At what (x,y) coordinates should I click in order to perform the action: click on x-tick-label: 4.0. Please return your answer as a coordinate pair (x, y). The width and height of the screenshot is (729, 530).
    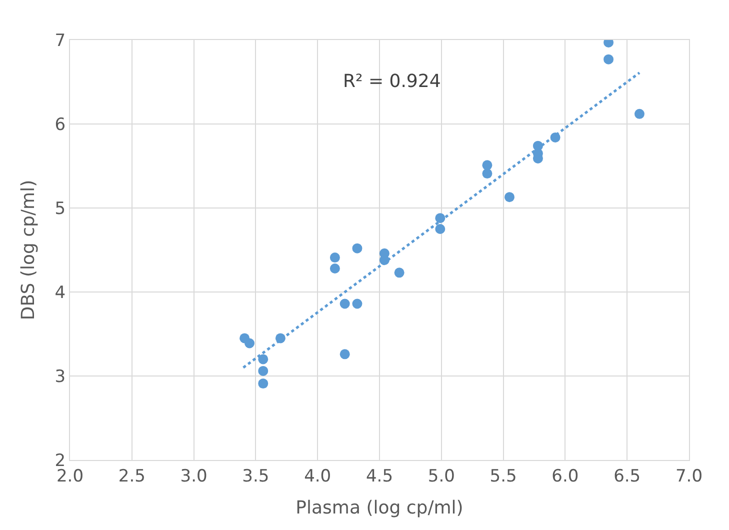
    Looking at the image, I should click on (318, 476).